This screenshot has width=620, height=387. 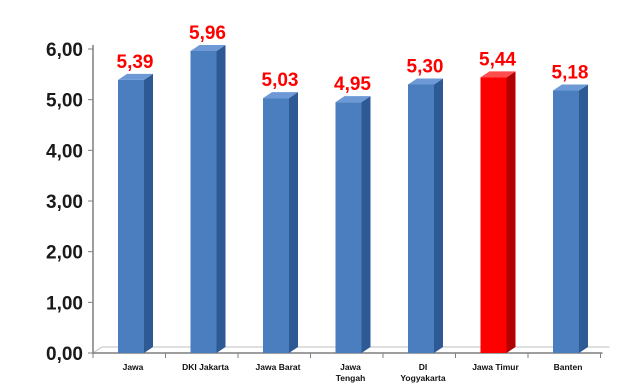 What do you see at coordinates (64, 253) in the screenshot?
I see `y-tick-label: 2,00` at bounding box center [64, 253].